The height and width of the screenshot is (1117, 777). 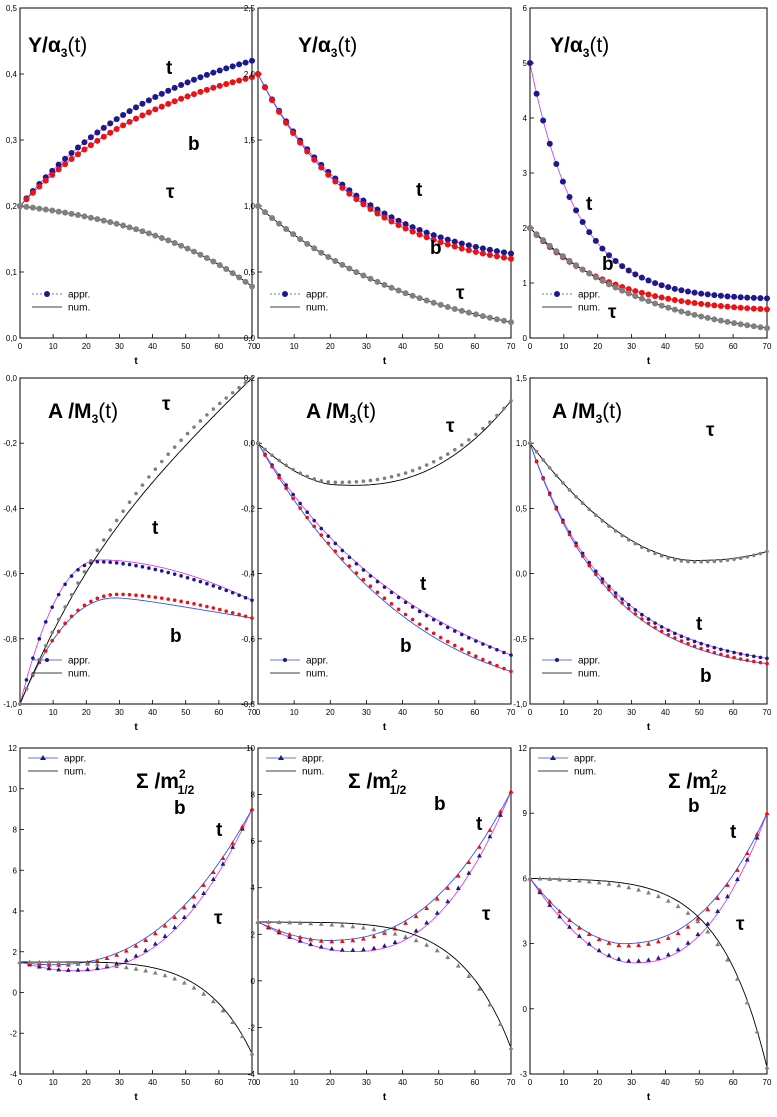 What do you see at coordinates (253, 795) in the screenshot?
I see `y-tick-label: 8` at bounding box center [253, 795].